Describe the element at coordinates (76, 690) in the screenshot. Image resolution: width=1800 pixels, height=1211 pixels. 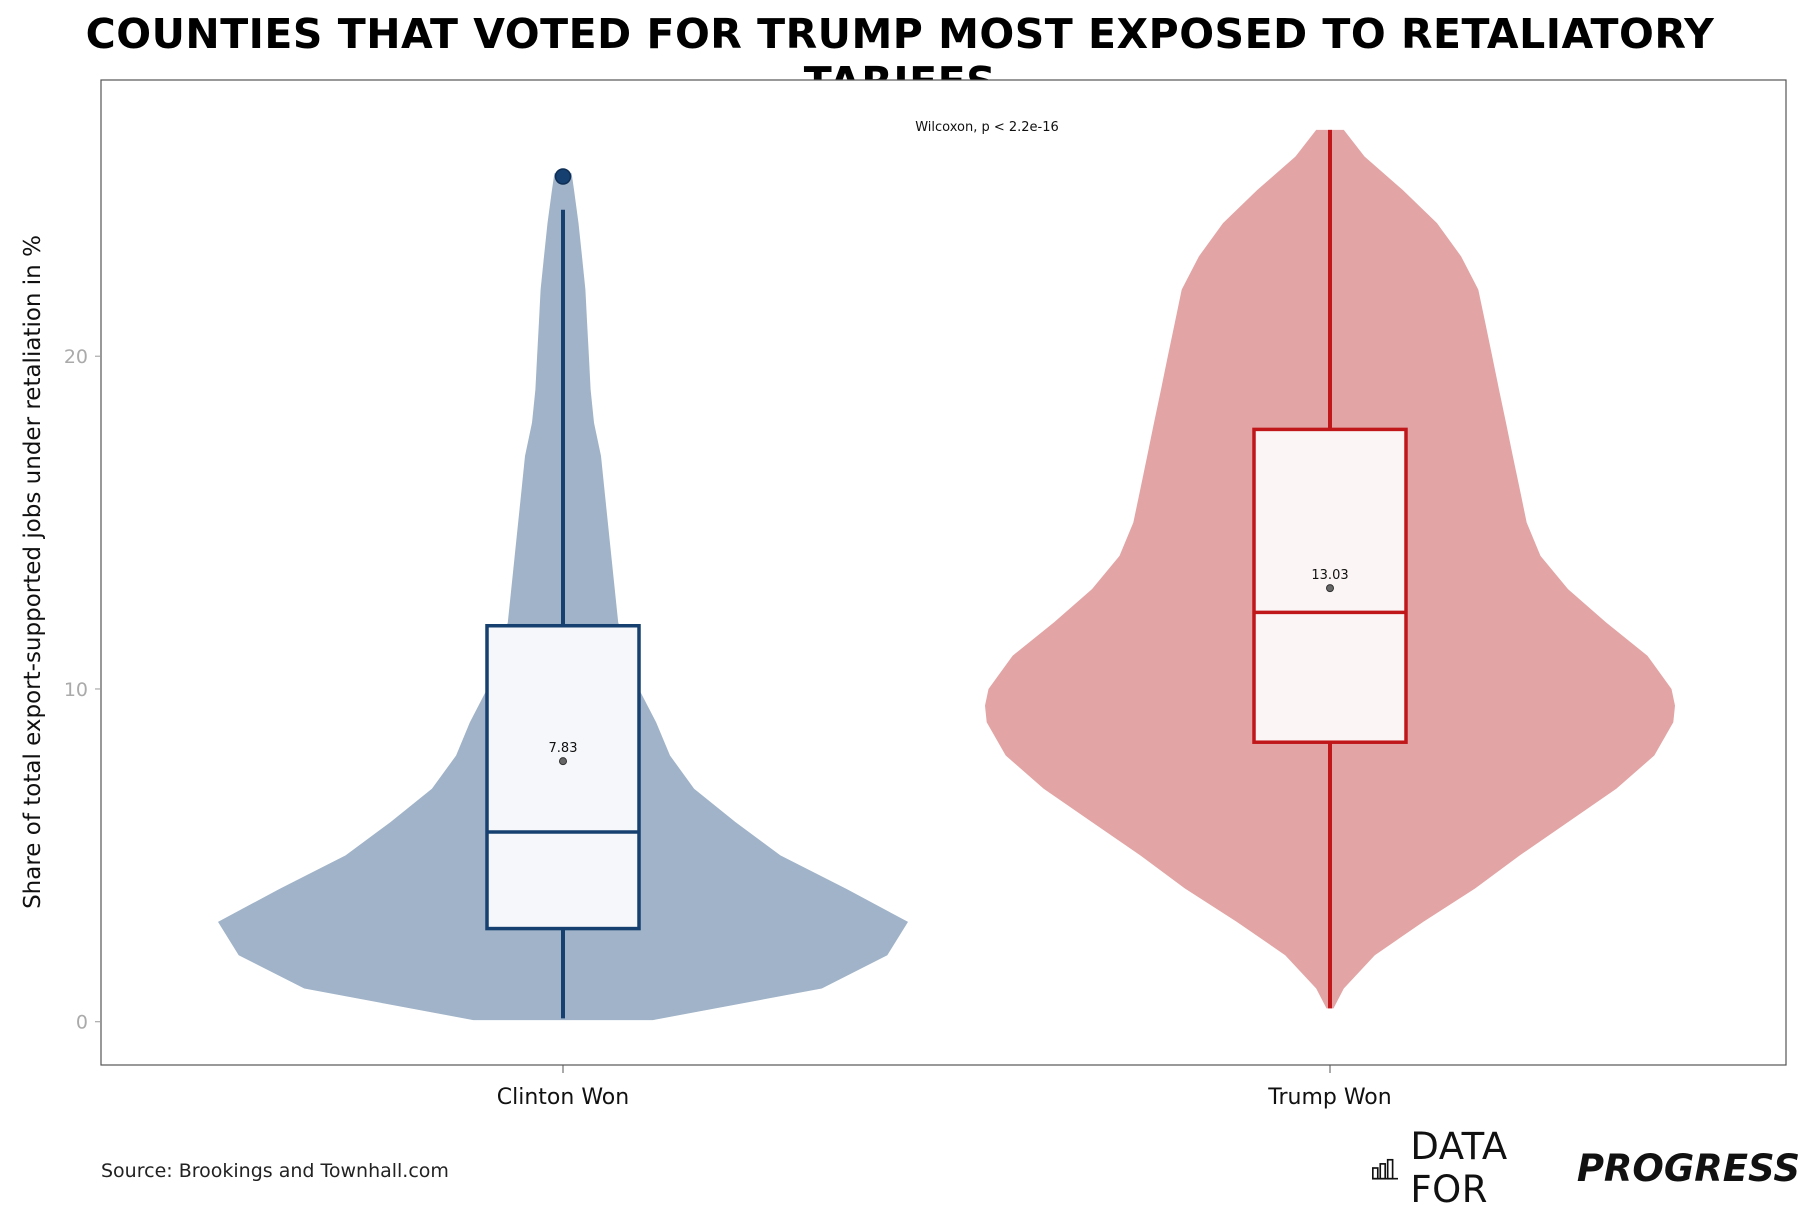
I see `y-tick-label: 10` at that location.